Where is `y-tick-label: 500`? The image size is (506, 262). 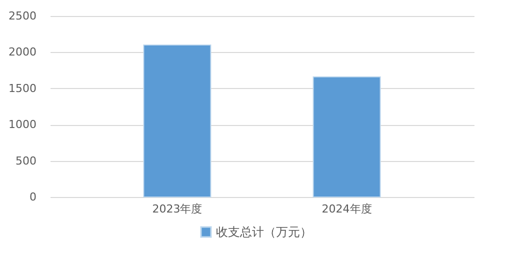
y-tick-label: 500 is located at coordinates (26, 161).